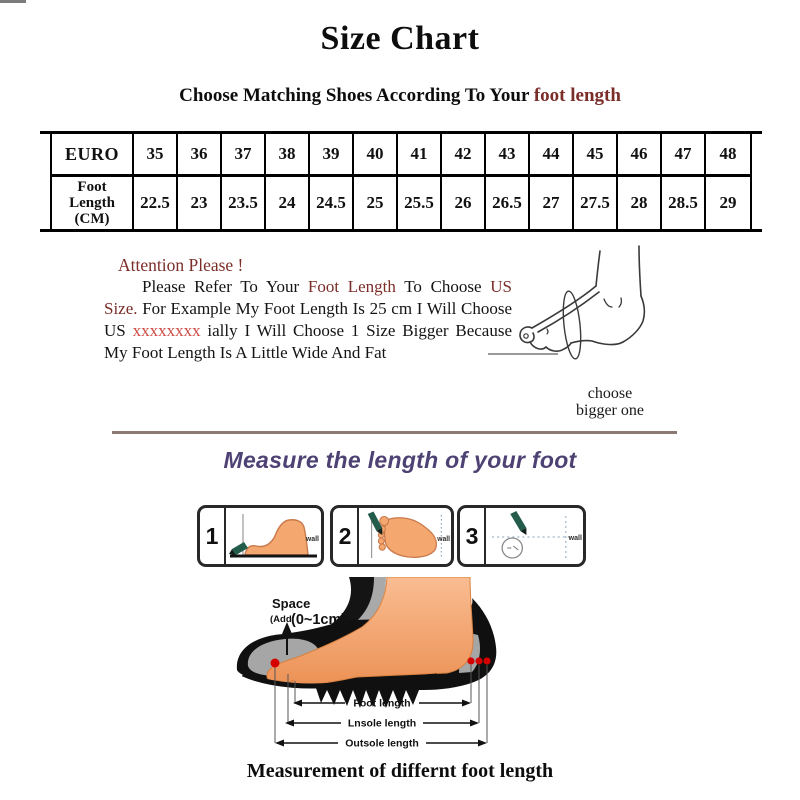 The height and width of the screenshot is (800, 800). What do you see at coordinates (156, 155) in the screenshot?
I see `euro-size-cell: 35` at bounding box center [156, 155].